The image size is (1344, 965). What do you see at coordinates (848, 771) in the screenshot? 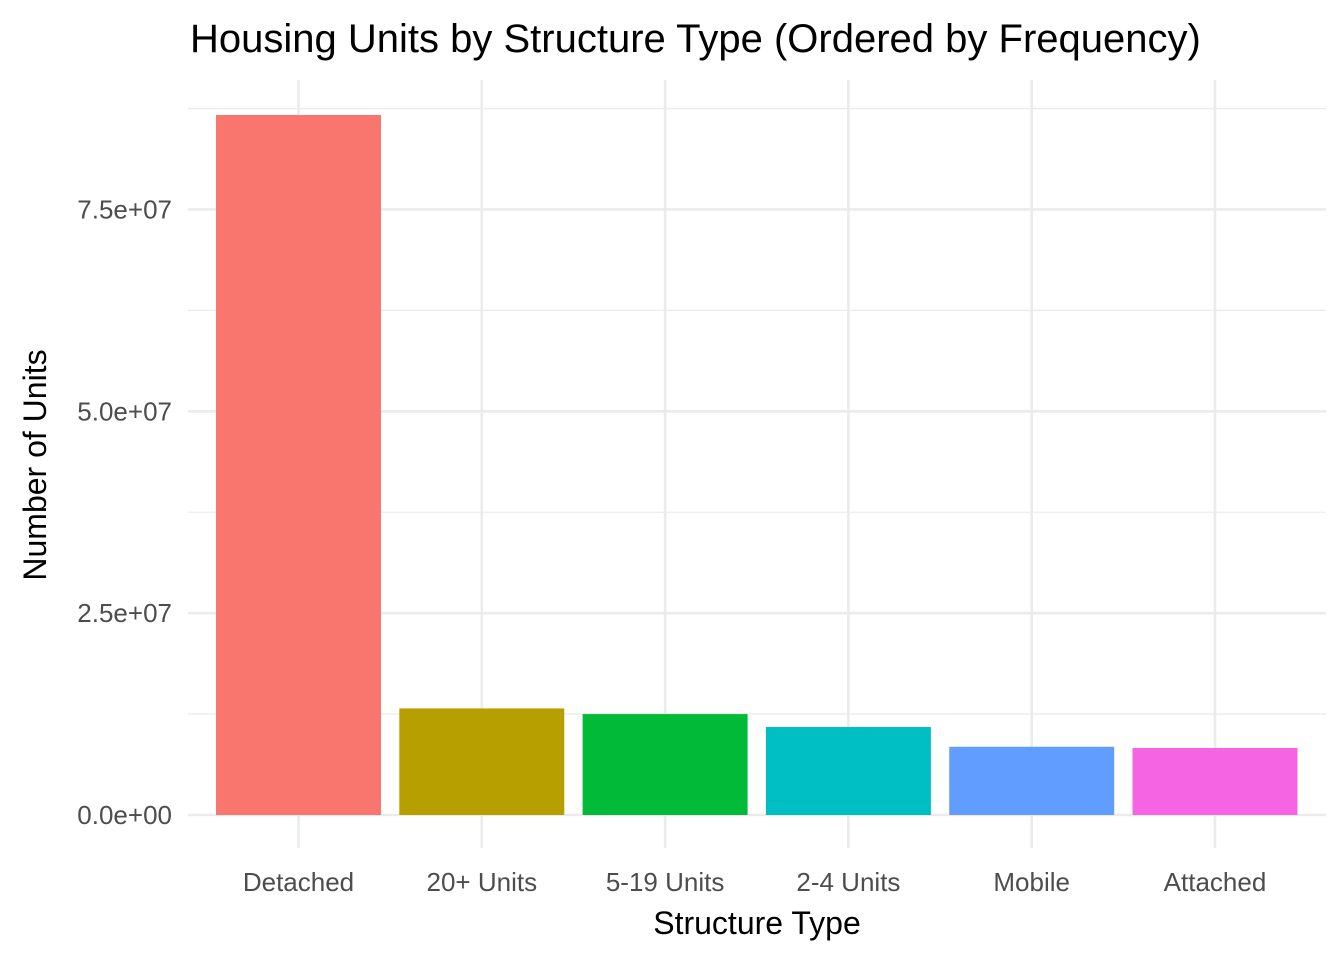
I see `bar-2-4-units` at bounding box center [848, 771].